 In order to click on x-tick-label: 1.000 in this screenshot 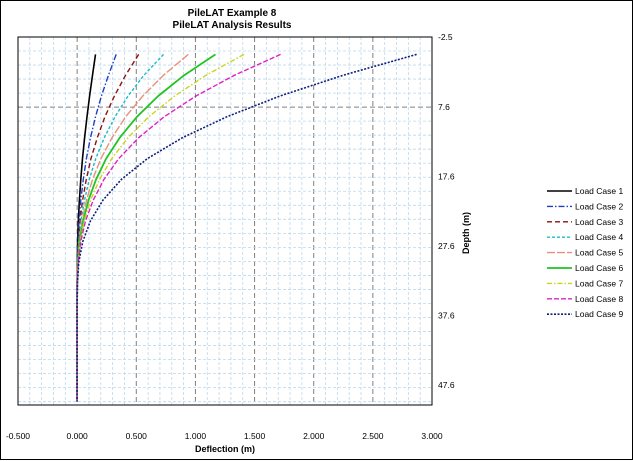, I will do `click(196, 436)`.